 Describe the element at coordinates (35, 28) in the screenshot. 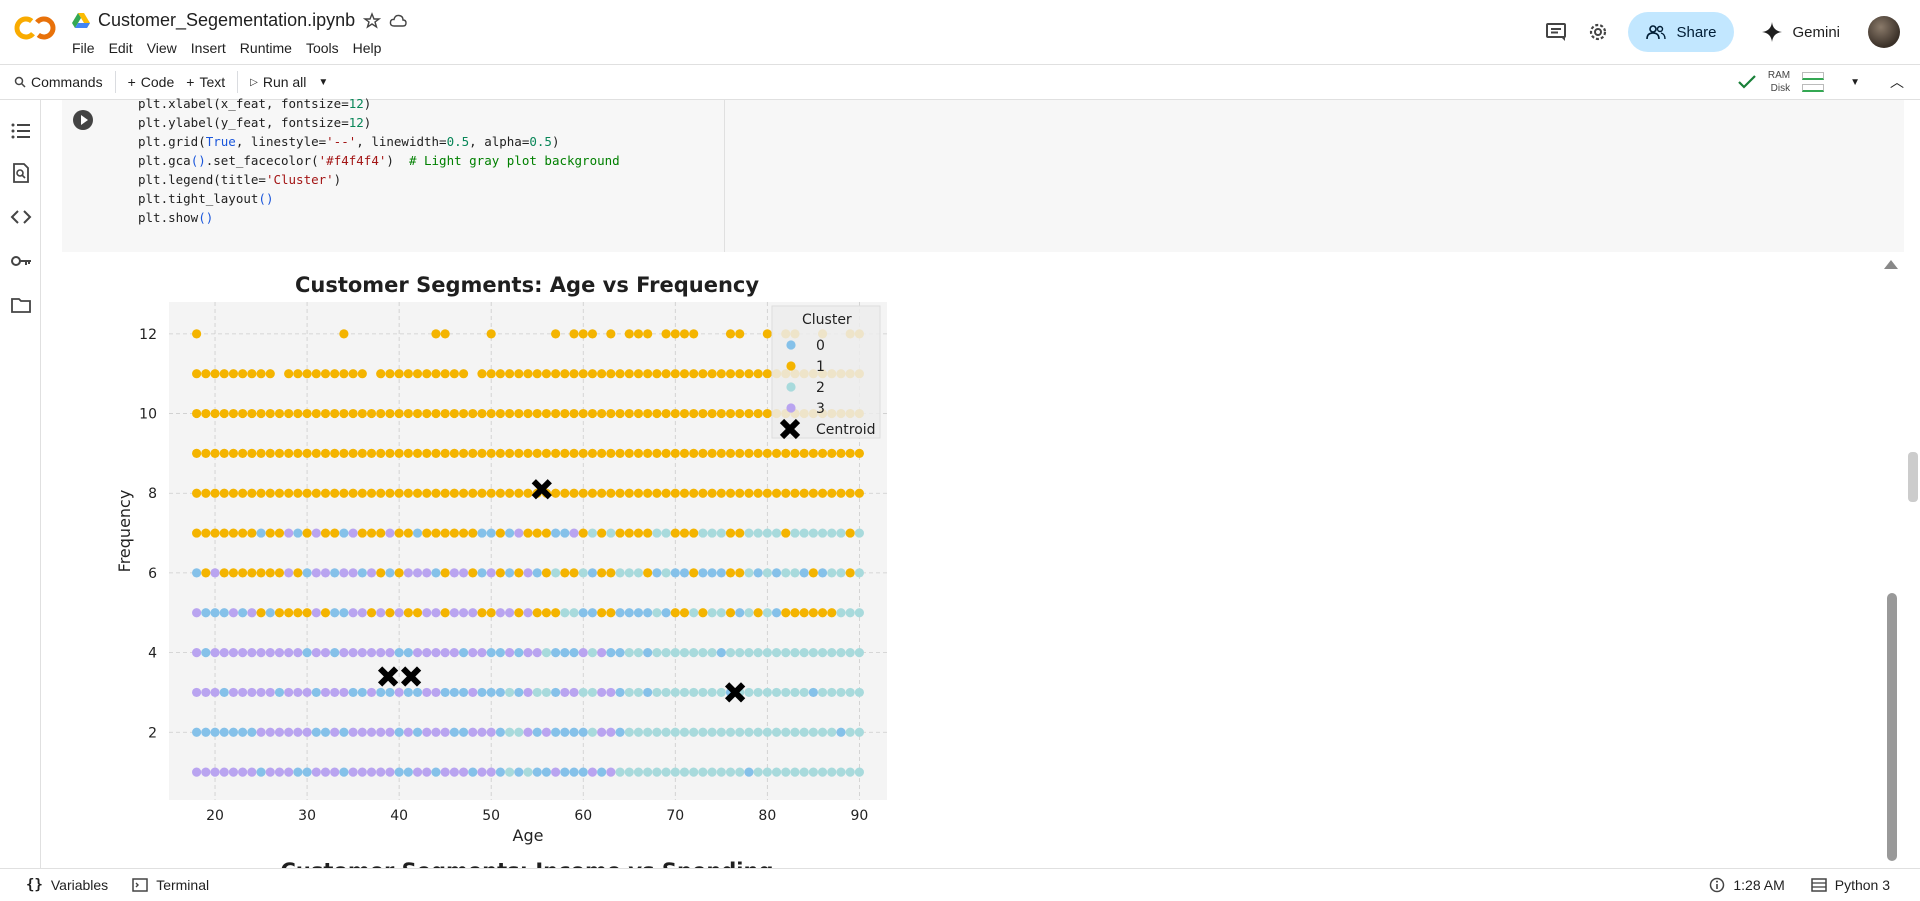

I see `colab-logo-icon` at that location.